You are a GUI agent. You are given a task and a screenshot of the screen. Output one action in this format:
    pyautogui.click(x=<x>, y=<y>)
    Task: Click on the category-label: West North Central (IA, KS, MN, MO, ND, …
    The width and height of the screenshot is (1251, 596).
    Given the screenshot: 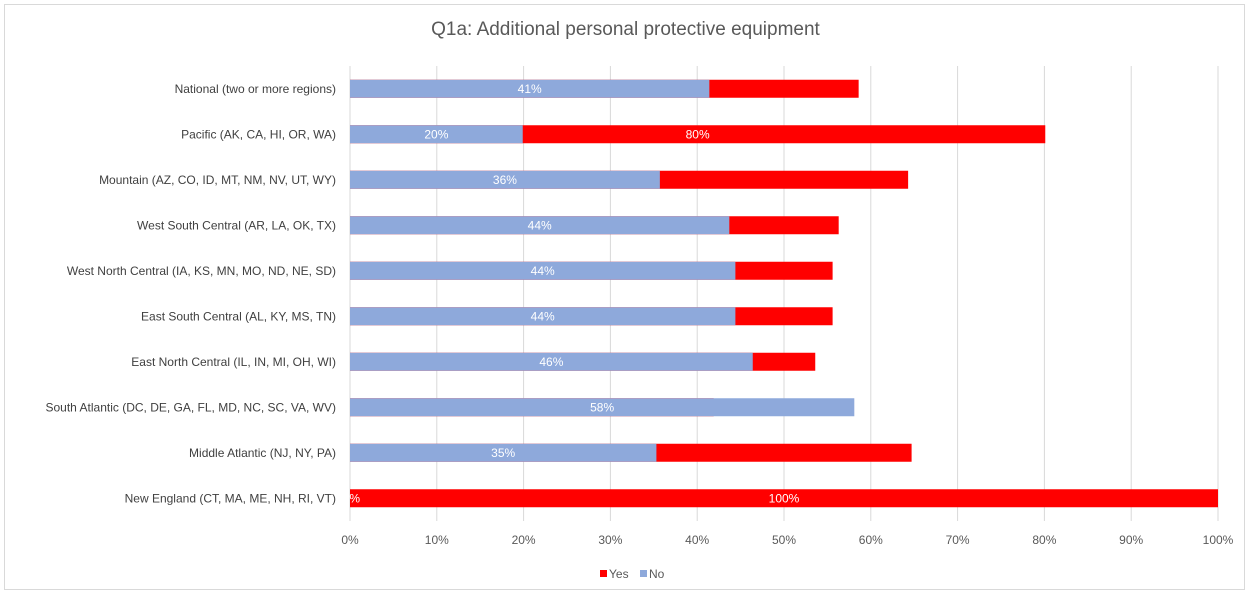 What is the action you would take?
    pyautogui.click(x=201, y=271)
    